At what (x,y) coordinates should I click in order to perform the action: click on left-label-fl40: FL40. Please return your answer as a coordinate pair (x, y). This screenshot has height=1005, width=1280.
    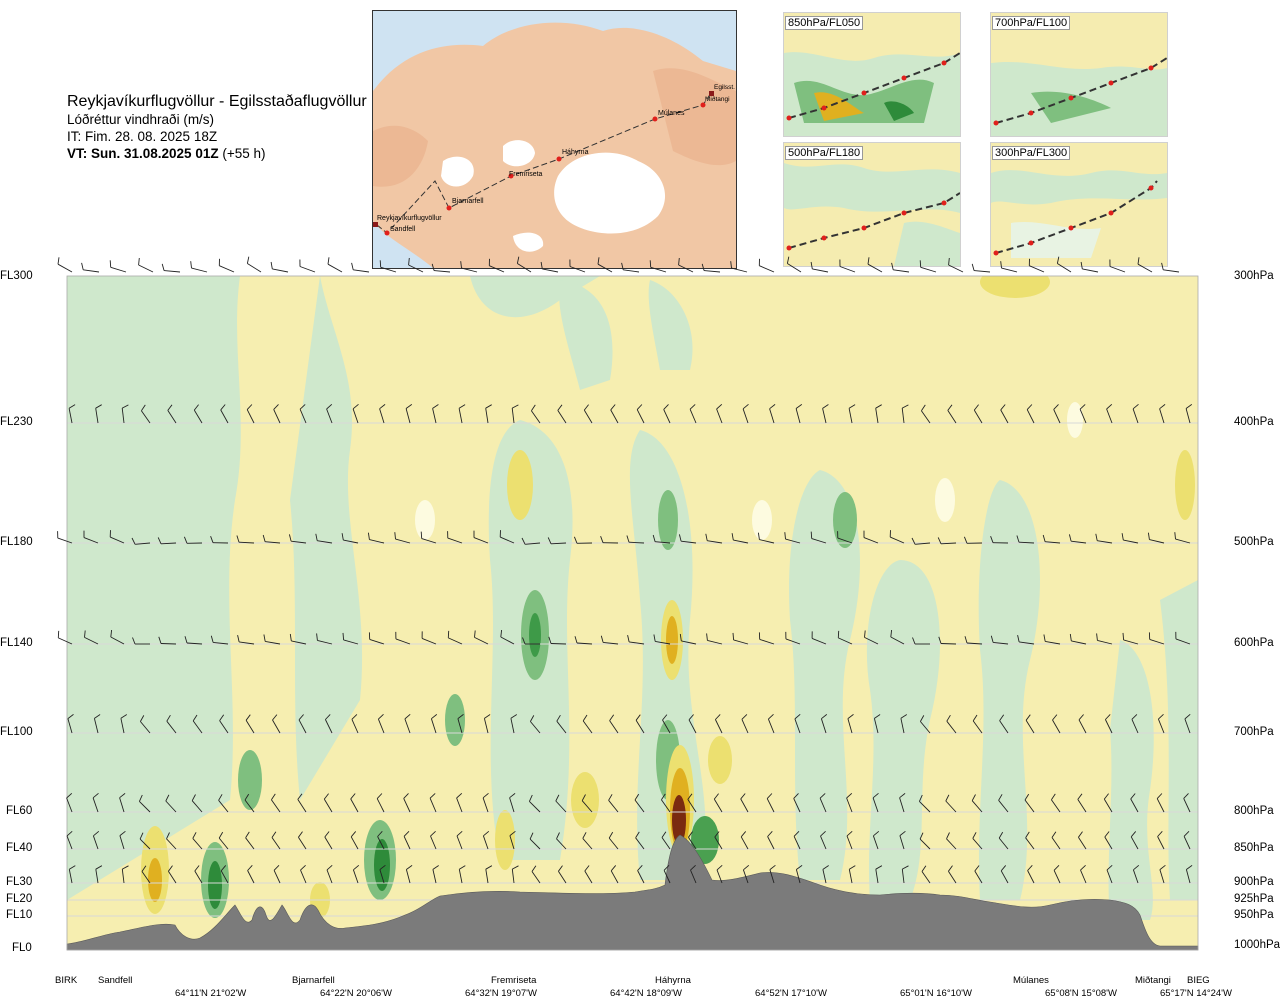
    Looking at the image, I should click on (19, 848).